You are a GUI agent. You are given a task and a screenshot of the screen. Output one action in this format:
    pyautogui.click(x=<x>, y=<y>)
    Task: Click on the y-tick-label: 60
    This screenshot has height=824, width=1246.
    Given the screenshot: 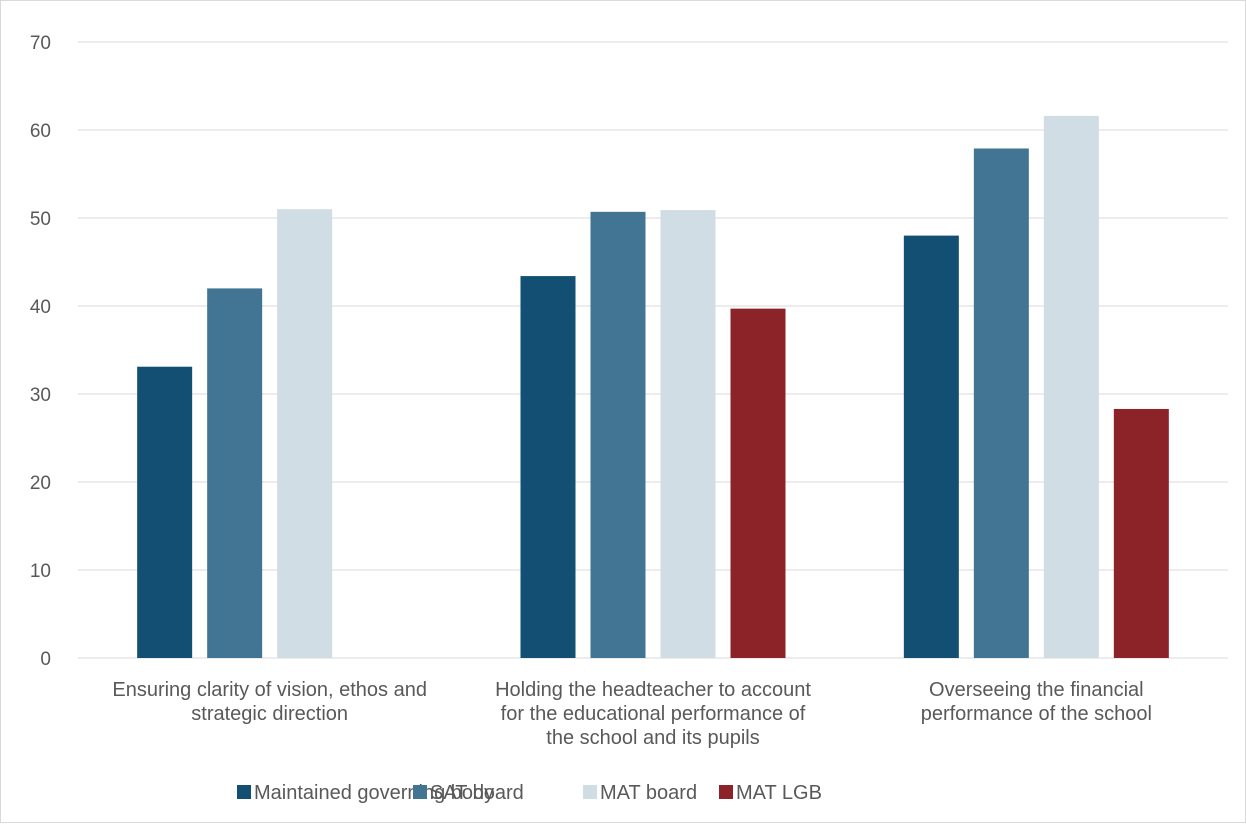 What is the action you would take?
    pyautogui.click(x=40, y=131)
    